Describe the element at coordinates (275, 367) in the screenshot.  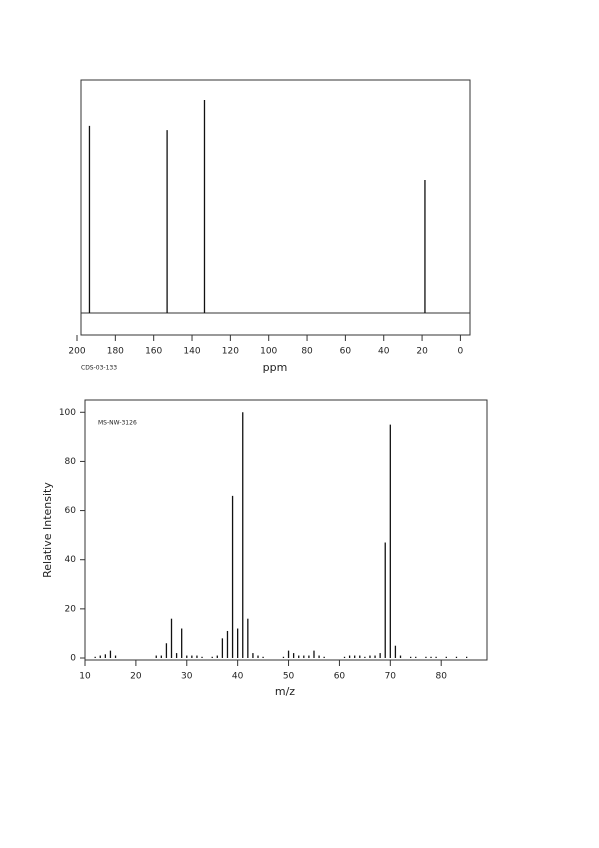
I see `nmr-x-label: ppm` at that location.